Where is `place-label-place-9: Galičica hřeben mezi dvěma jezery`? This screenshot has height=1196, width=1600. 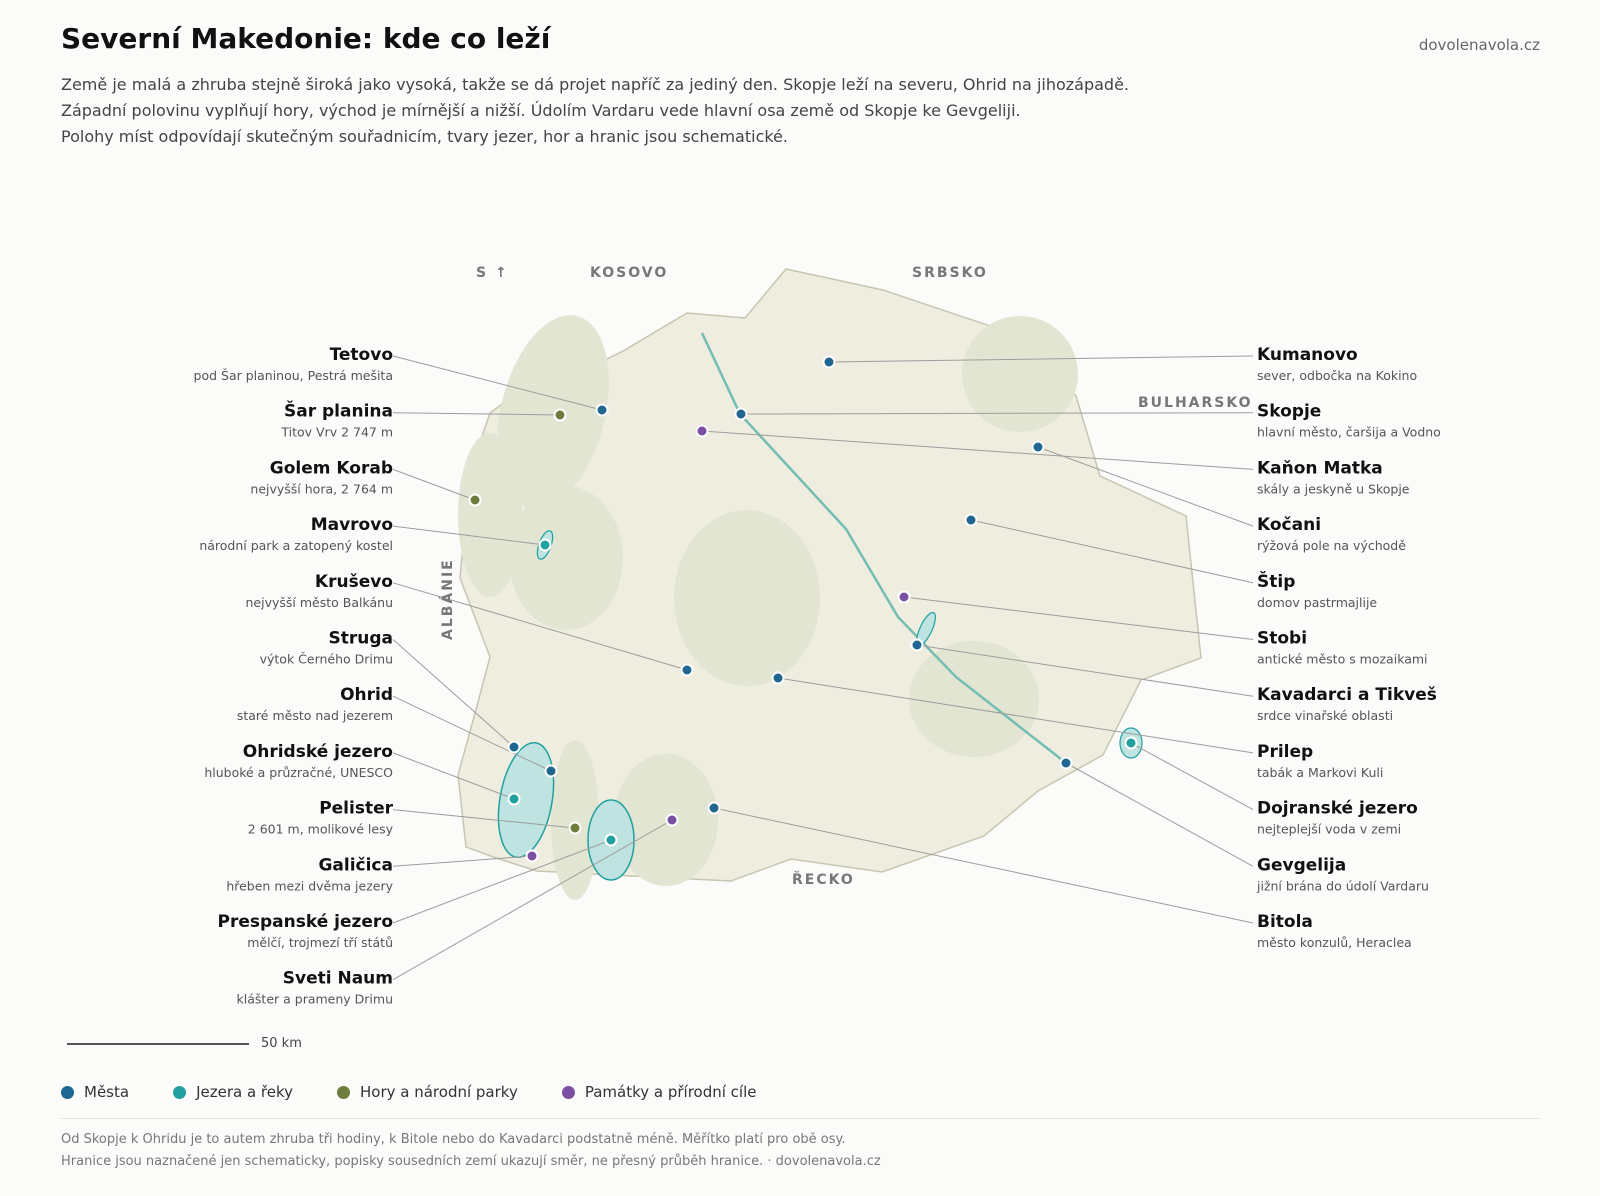
place-label-place-9: Galičica hřeben mezi dvěma jezery is located at coordinates (309, 874).